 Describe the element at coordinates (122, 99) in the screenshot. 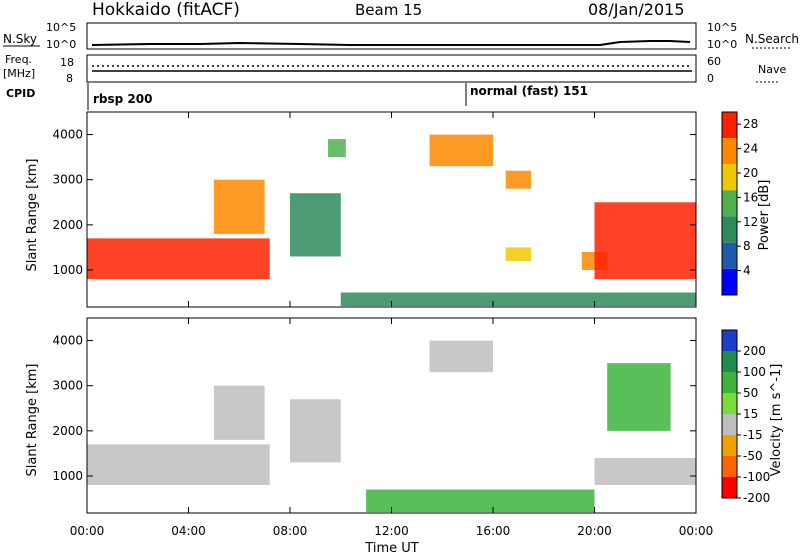

I see `cpid-segment-1: rbsp 200` at that location.